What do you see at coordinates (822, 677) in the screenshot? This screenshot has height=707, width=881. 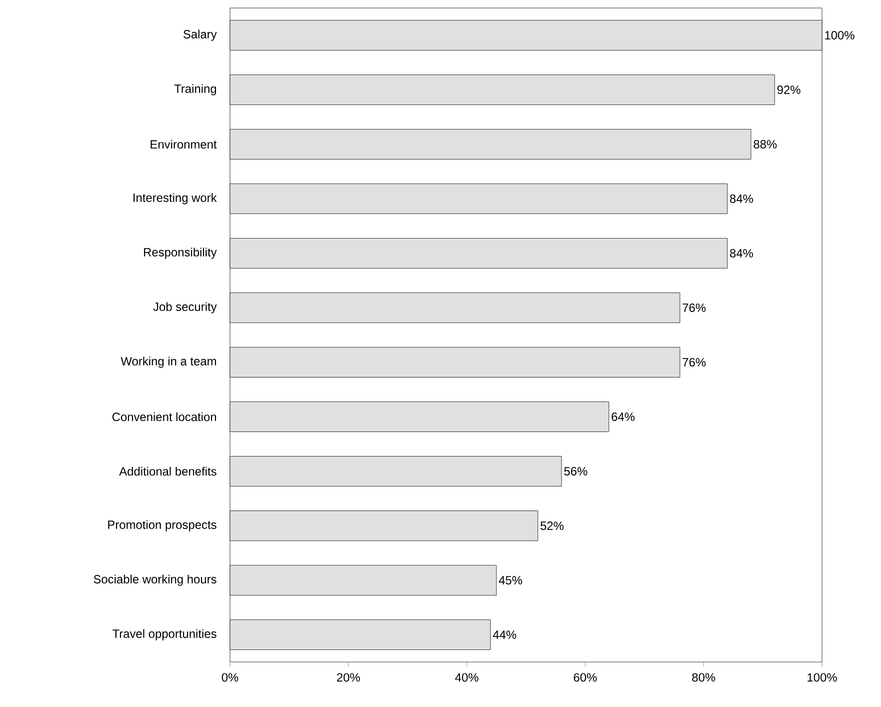 I see `x-tick-label: 100%` at bounding box center [822, 677].